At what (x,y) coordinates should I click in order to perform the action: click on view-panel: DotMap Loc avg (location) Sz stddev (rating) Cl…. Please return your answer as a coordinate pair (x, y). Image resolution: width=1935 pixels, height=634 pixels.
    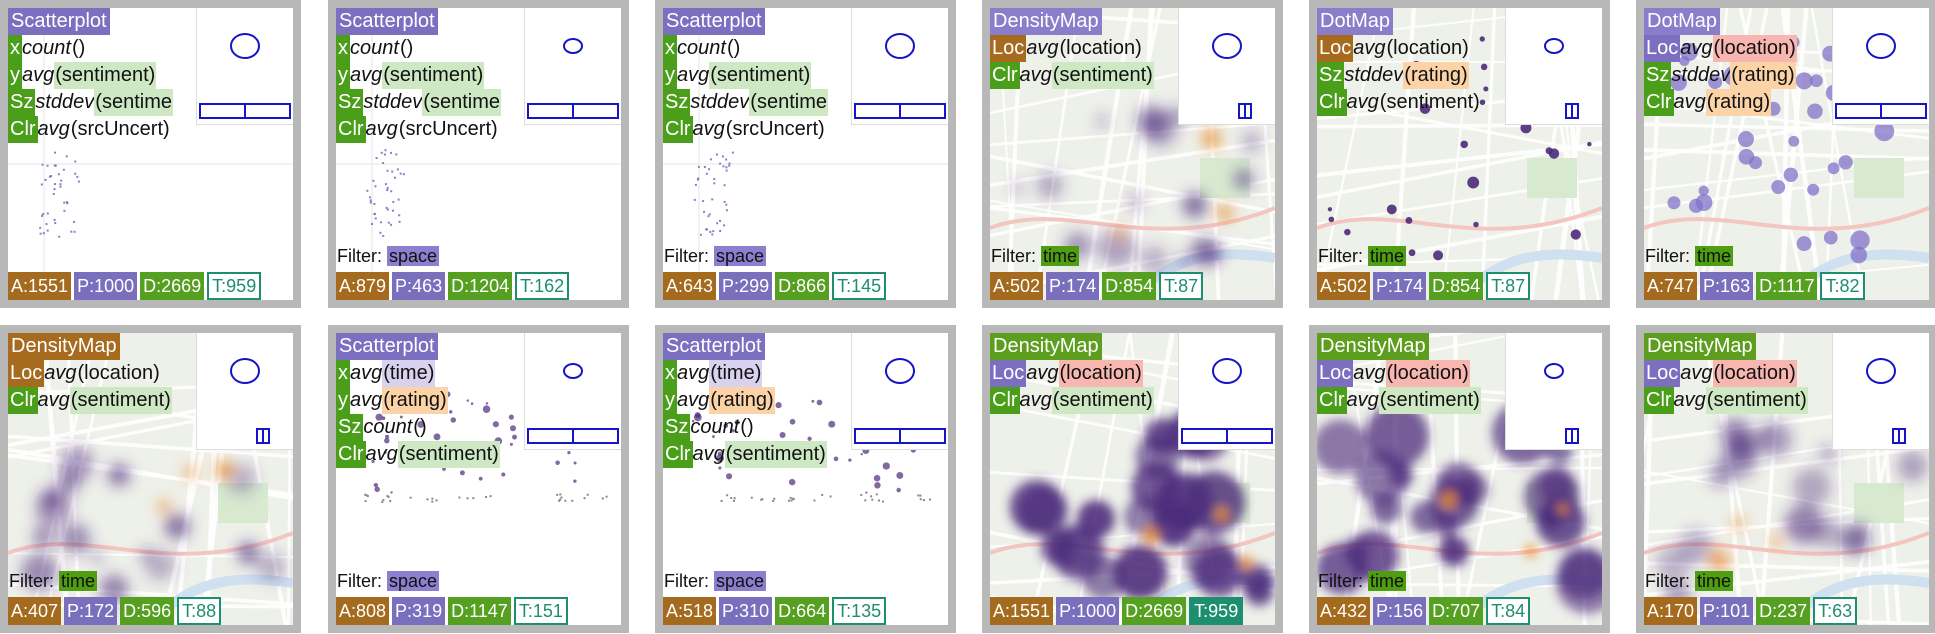
    Looking at the image, I should click on (1459, 154).